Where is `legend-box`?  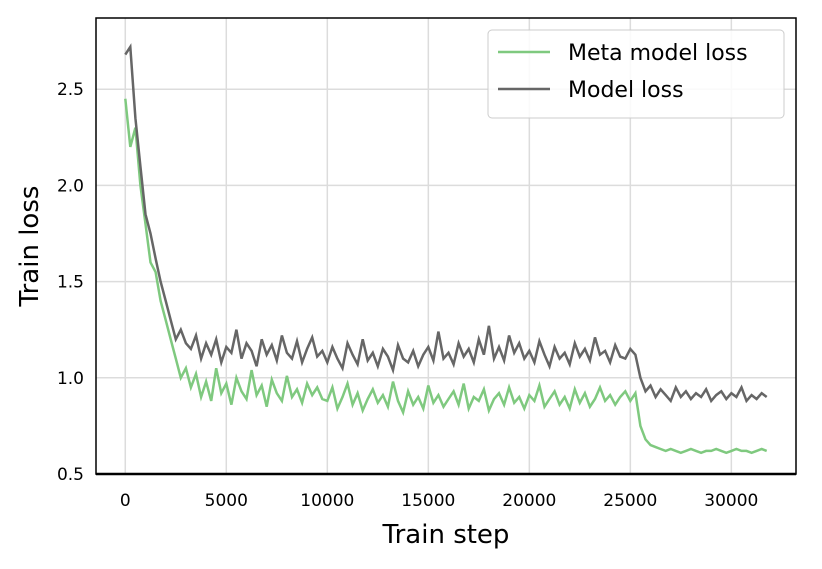
legend-box is located at coordinates (636, 74).